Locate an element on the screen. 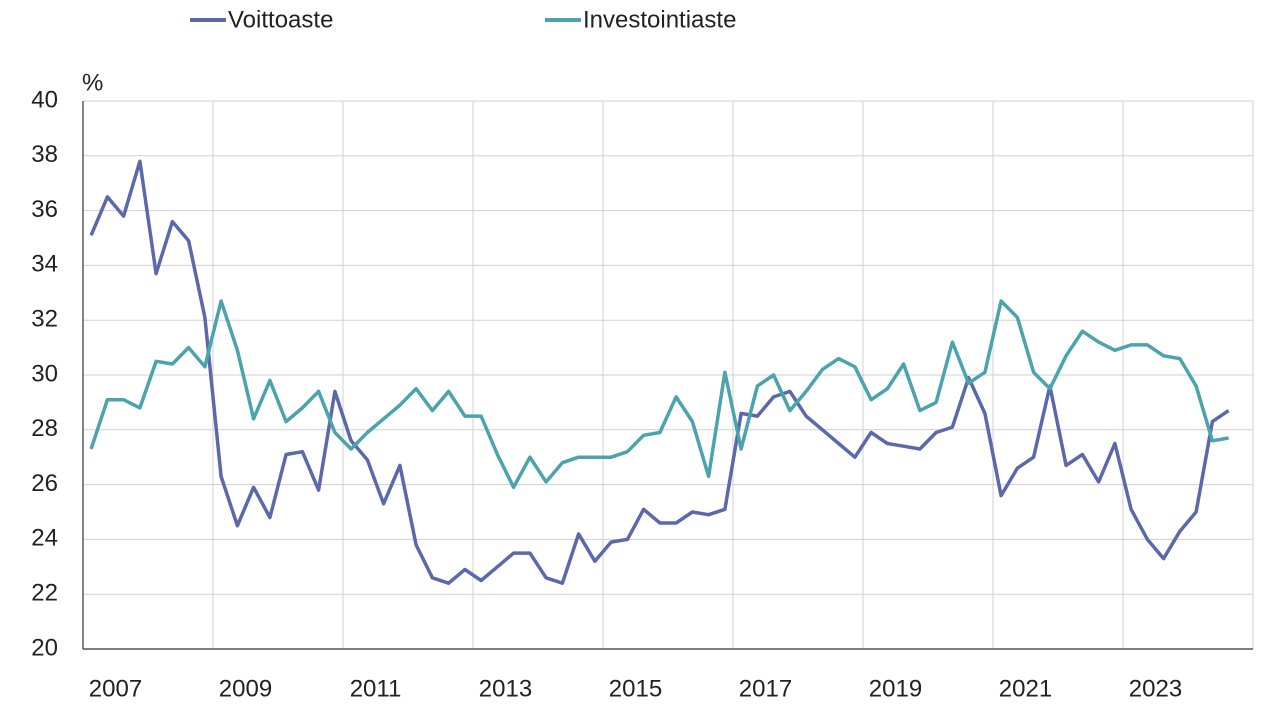  y-tick-label: 36 is located at coordinates (44, 209).